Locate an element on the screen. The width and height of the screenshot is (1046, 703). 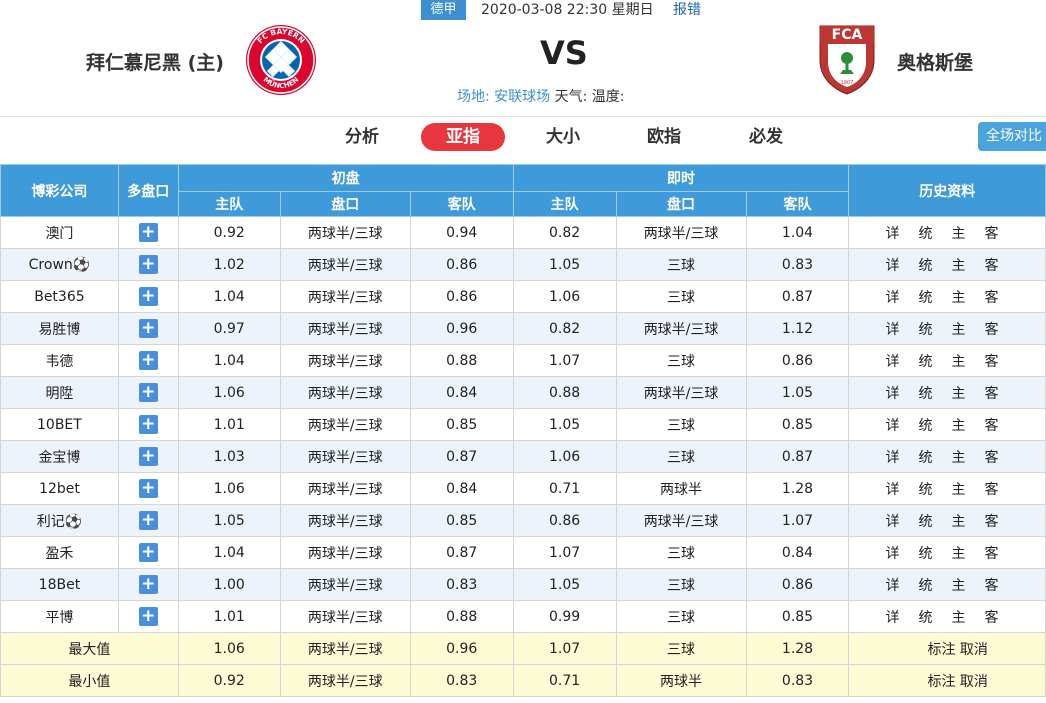
full-compare-button: 全场对比 is located at coordinates (1012, 136).